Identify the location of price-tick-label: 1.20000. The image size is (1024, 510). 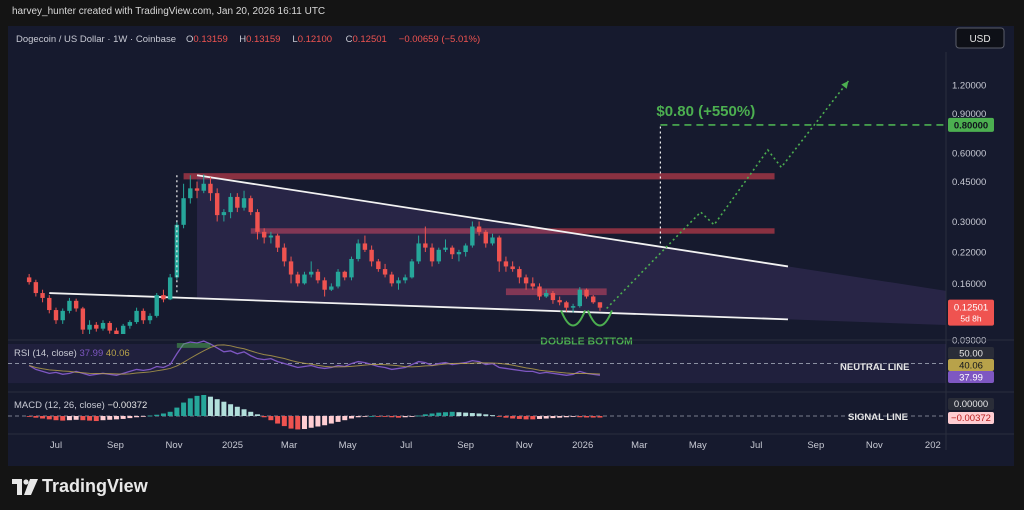
(969, 86).